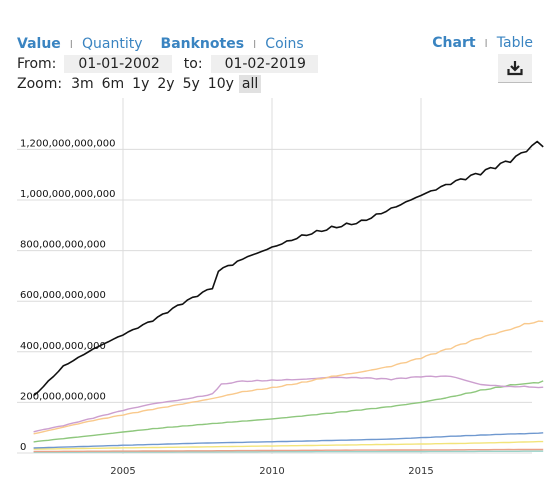  Describe the element at coordinates (63, 245) in the screenshot. I see `y-tick-label: 800,000,000,000` at that location.